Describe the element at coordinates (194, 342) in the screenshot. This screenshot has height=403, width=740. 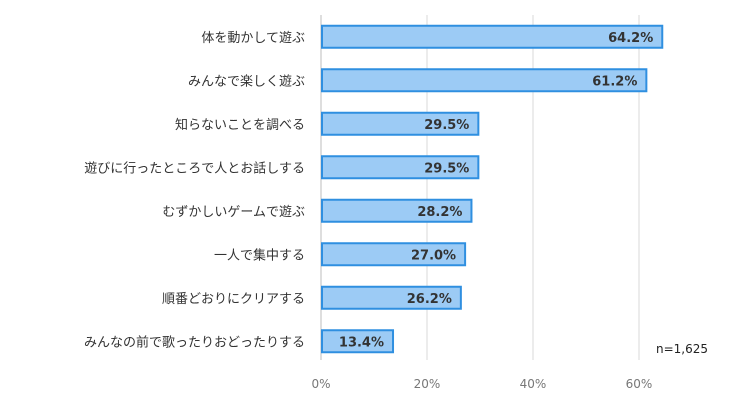
I see `category-label: みんなの前で歌ったりおどったりする` at that location.